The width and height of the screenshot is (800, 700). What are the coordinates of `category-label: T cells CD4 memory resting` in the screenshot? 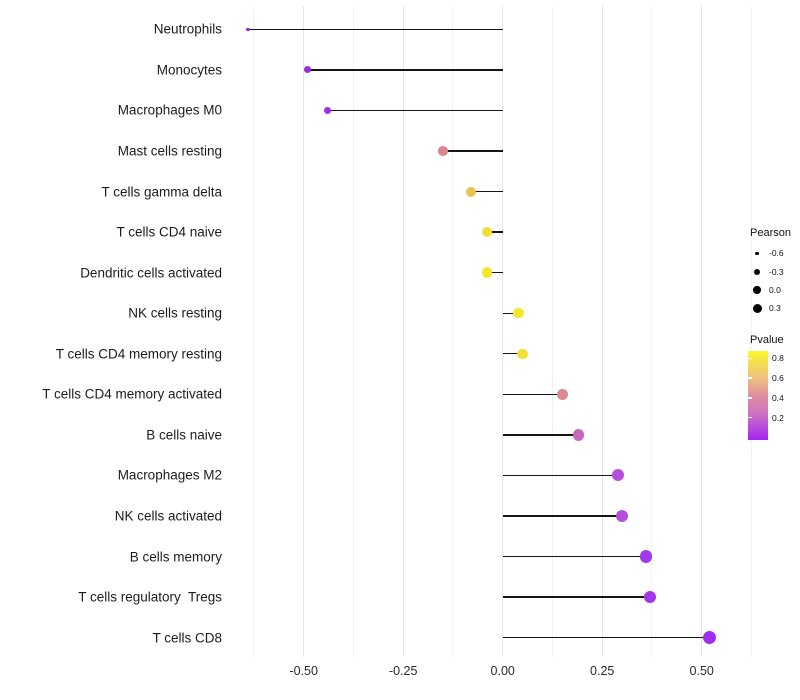 It's located at (138, 354).